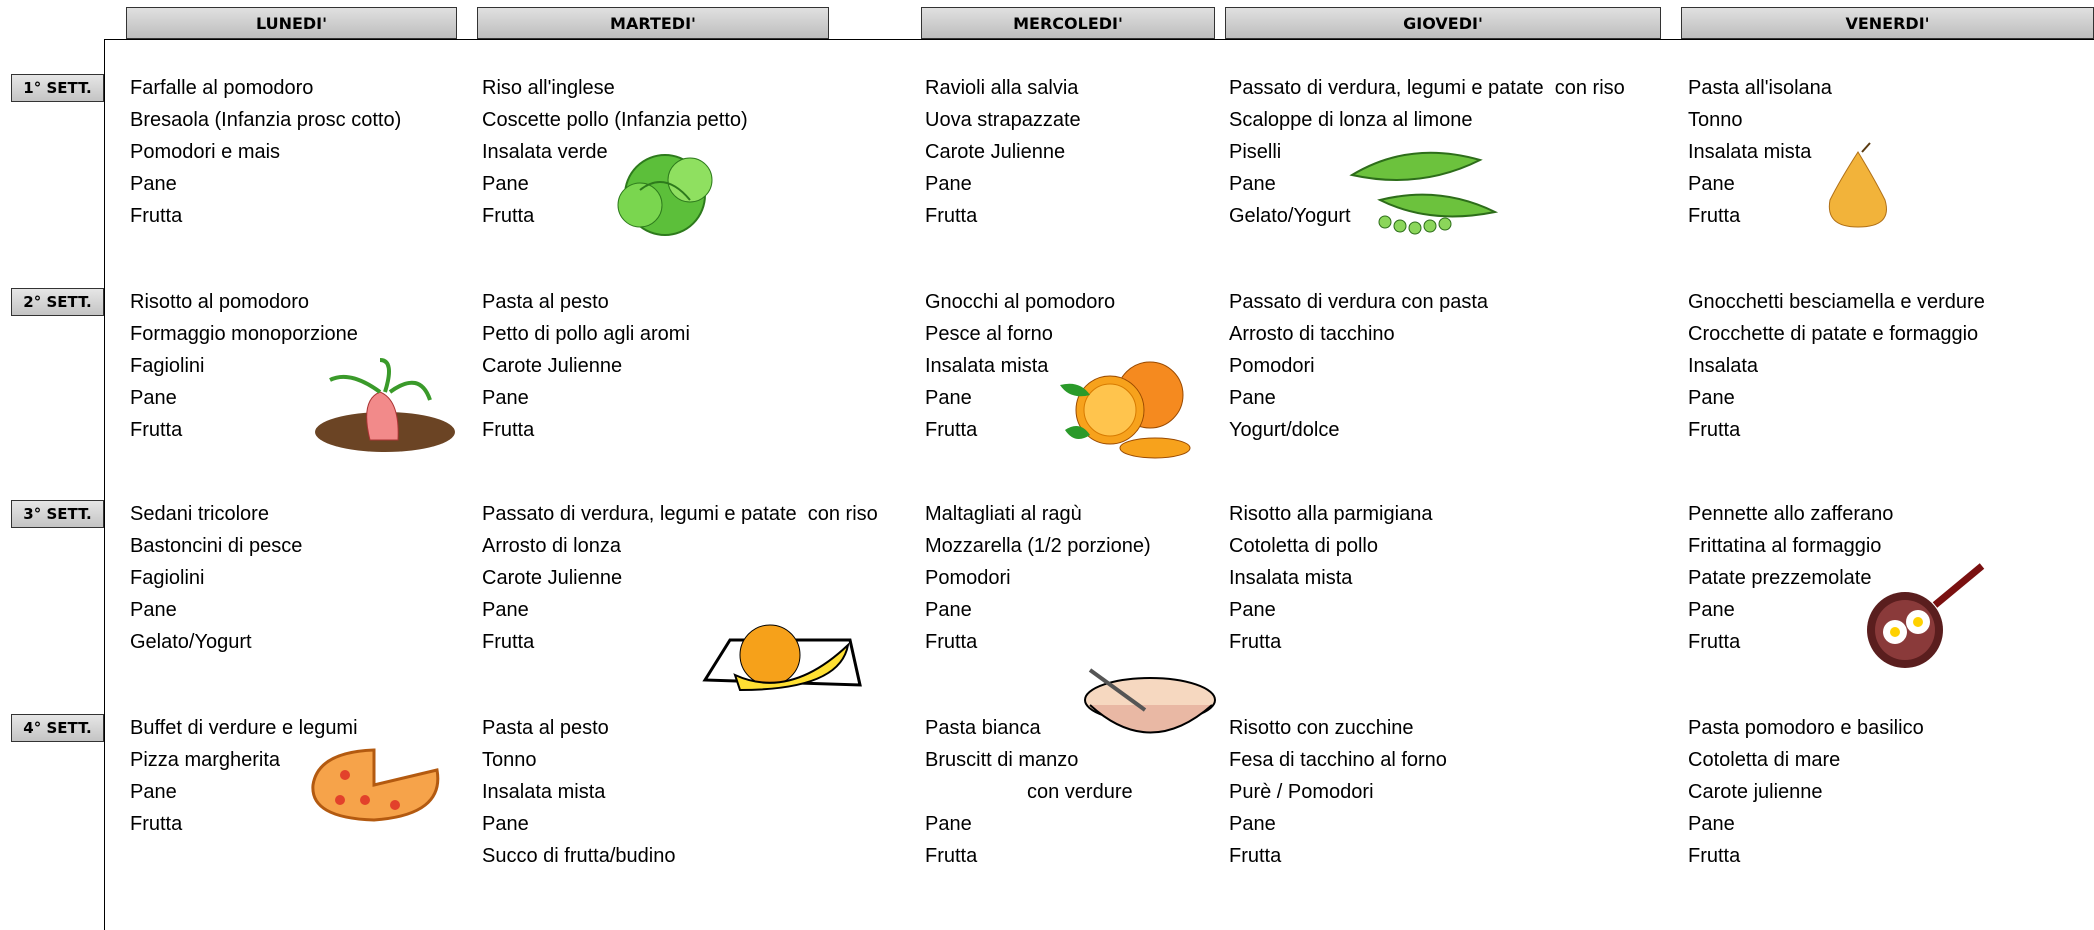  I want to click on menu-item: Arrosto di lonza, so click(551, 546).